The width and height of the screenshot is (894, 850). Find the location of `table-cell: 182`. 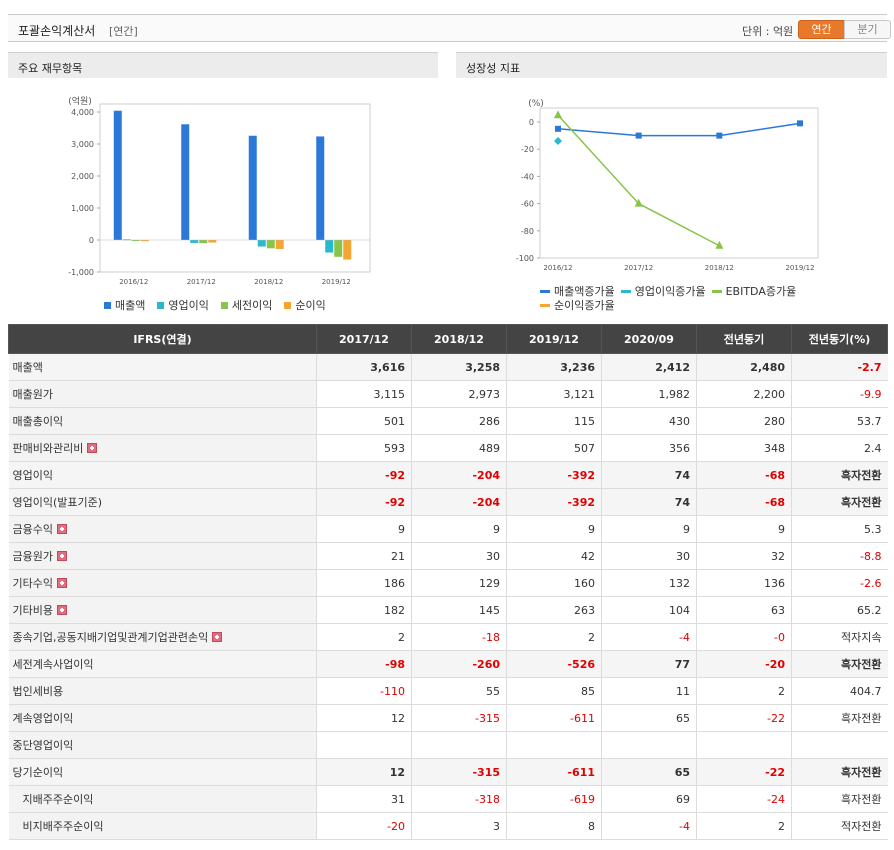

table-cell: 182 is located at coordinates (364, 610).